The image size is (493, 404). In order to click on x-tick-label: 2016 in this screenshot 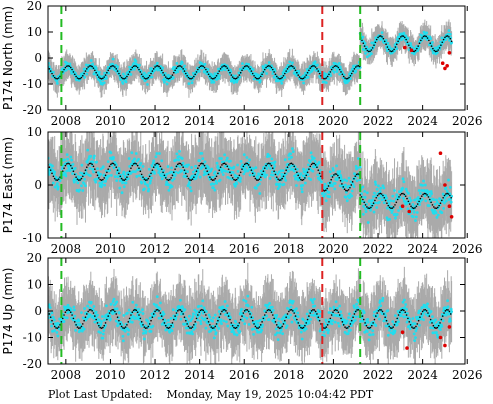, I will do `click(244, 249)`.